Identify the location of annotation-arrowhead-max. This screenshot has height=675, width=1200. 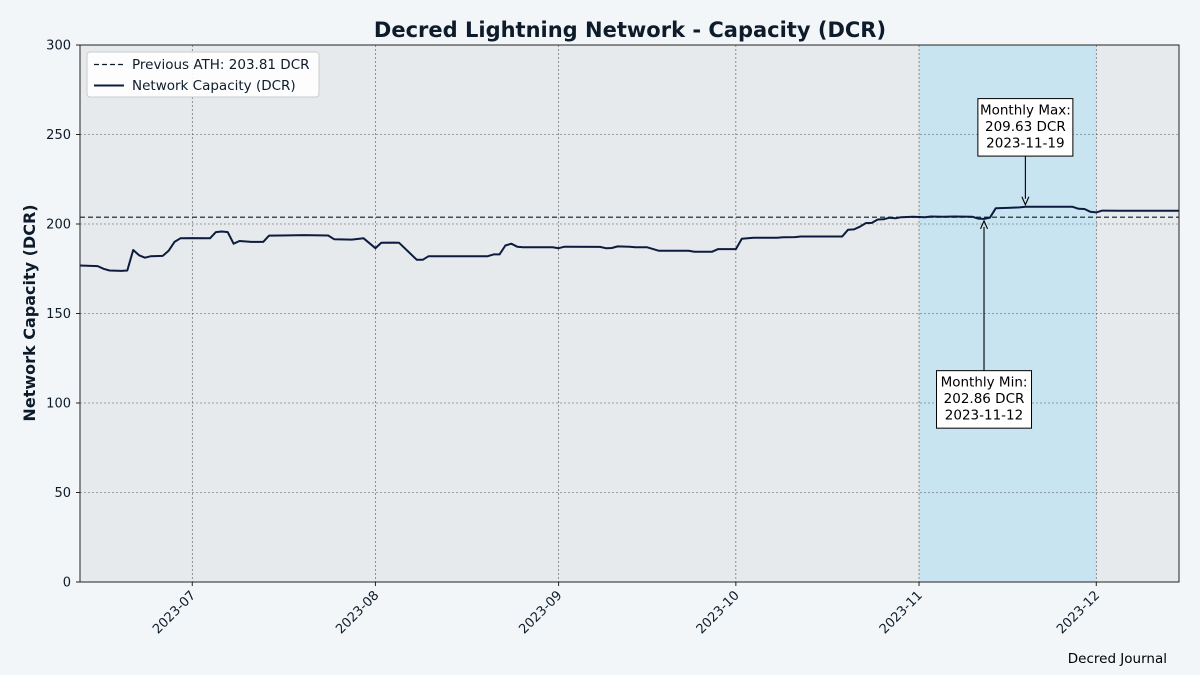
(1025, 201).